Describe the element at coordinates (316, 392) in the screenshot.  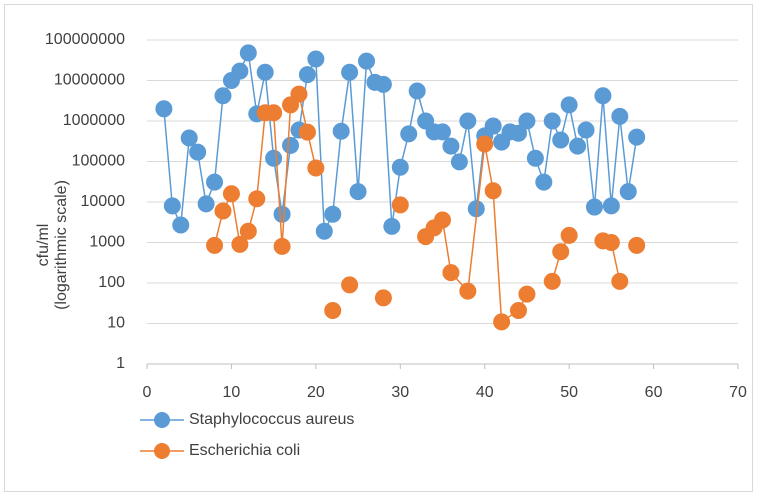
I see `x-tick-label: 20` at that location.